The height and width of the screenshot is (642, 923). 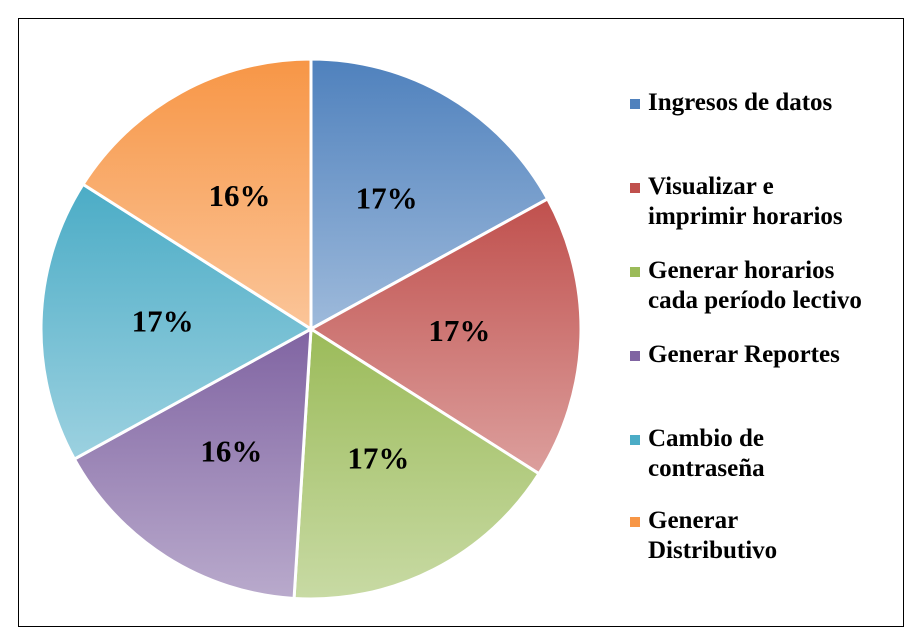 What do you see at coordinates (745, 201) in the screenshot?
I see `legend-label: Visualizar e imprimir horarios` at bounding box center [745, 201].